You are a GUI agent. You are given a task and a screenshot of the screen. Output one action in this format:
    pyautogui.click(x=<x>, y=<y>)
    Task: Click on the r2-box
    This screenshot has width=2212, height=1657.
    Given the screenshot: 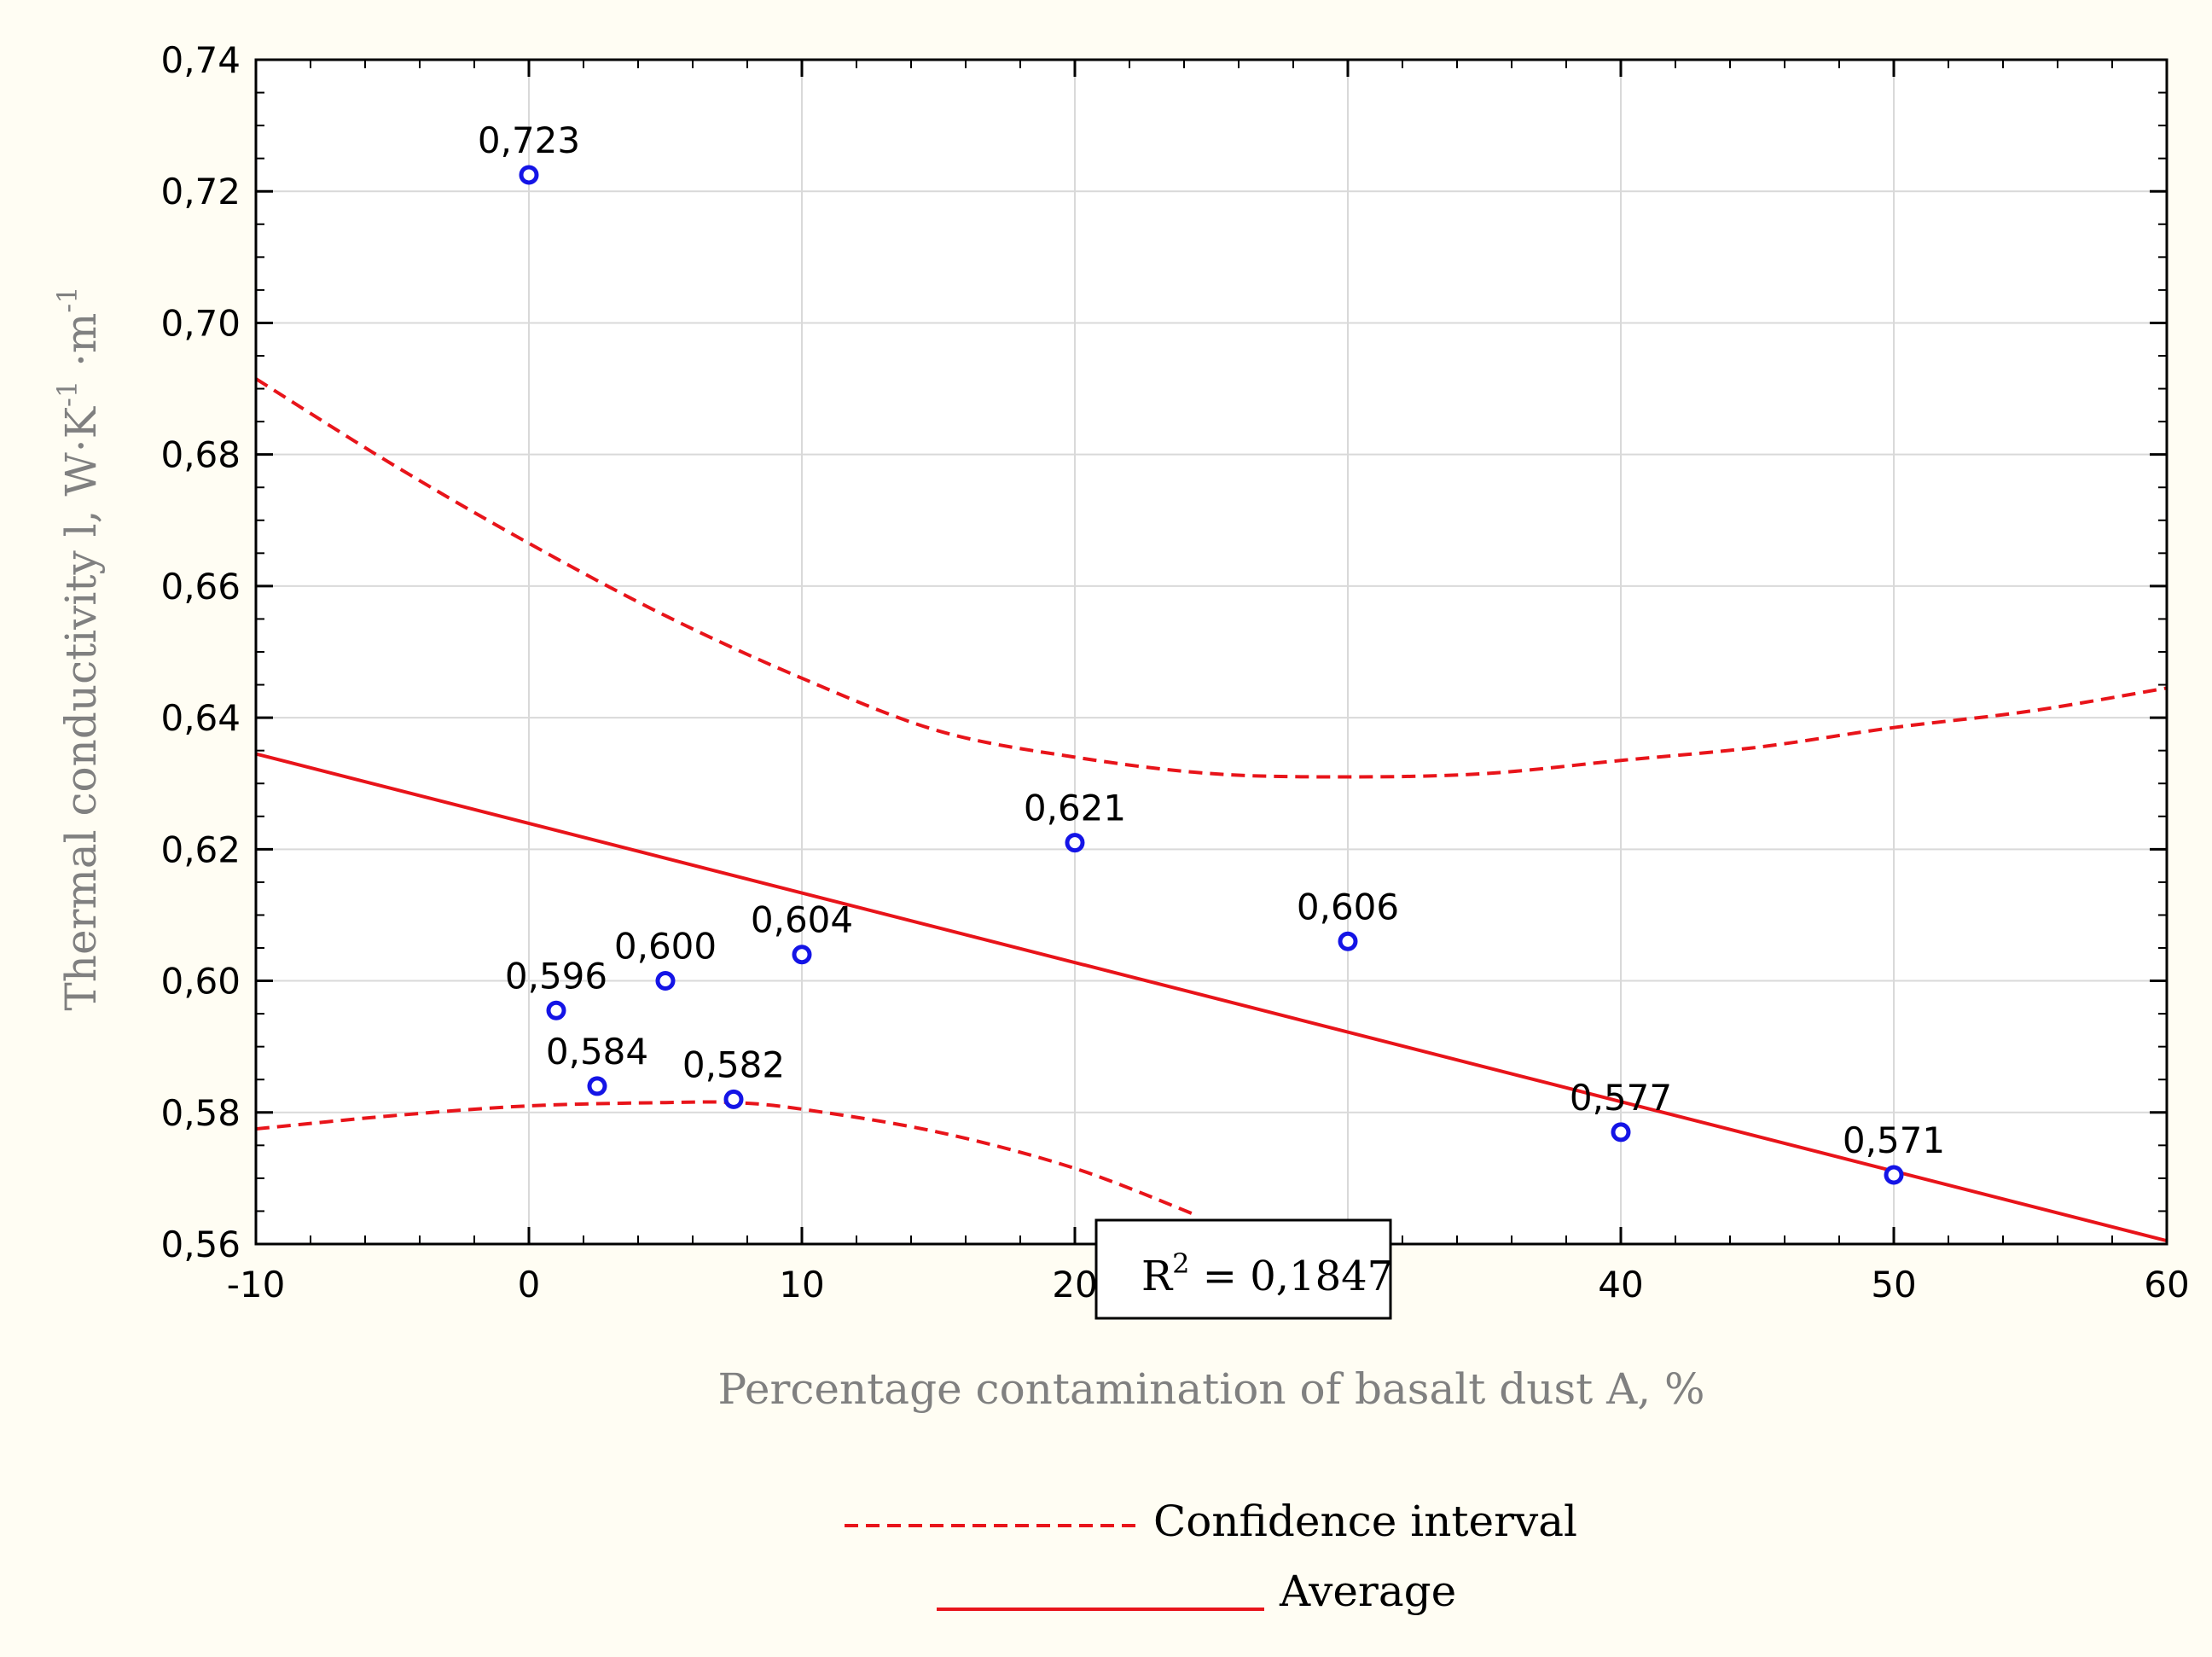 What is the action you would take?
    pyautogui.click(x=1243, y=1269)
    